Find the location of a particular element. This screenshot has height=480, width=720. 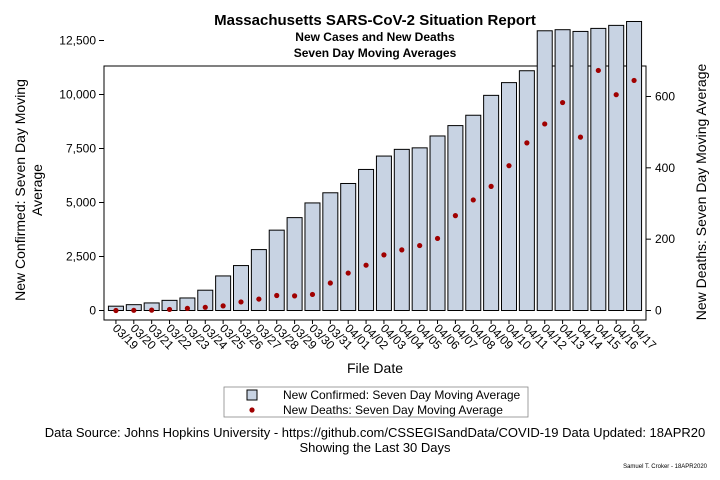

left-tick-label: 0 is located at coordinates (92, 311).